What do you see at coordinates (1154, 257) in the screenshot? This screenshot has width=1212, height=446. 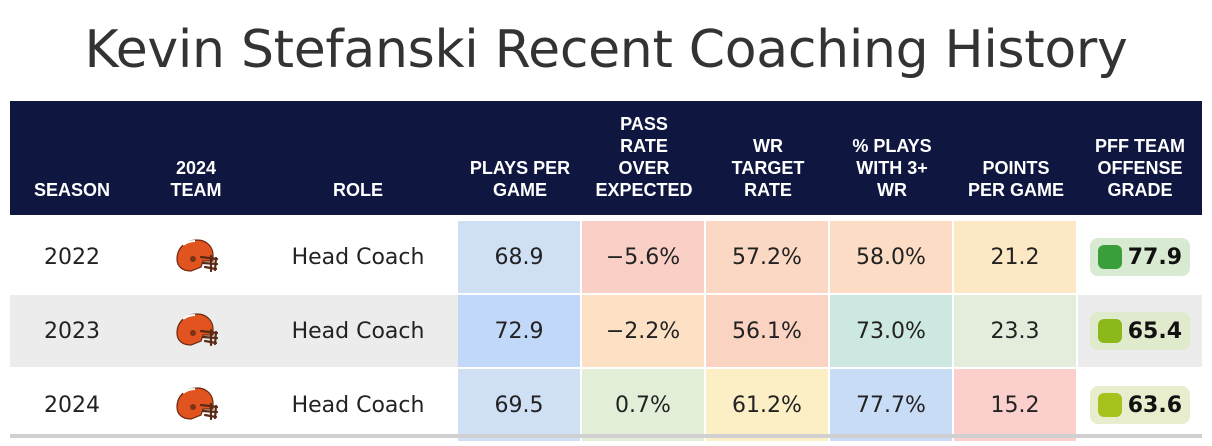 I see `grade-value: 77.9` at bounding box center [1154, 257].